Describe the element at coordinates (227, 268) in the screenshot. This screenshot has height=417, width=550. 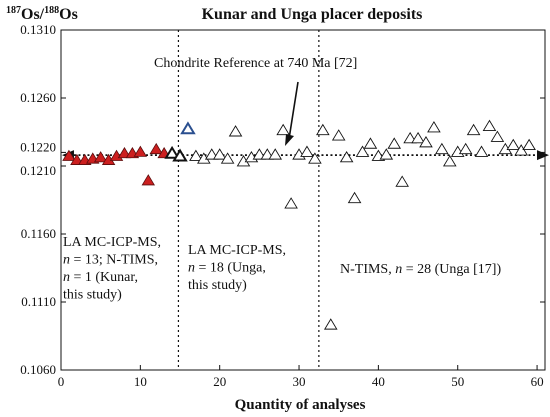
I see `region-label-line: n = 18 (Unga,` at that location.